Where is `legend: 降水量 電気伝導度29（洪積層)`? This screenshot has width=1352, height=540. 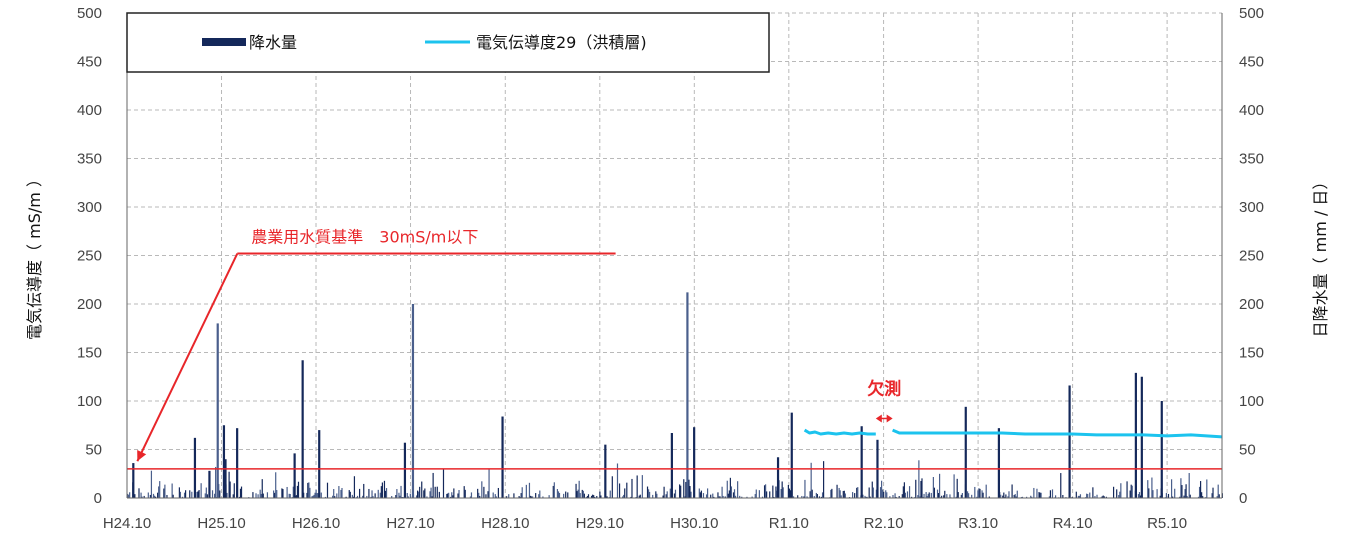 legend: 降水量 電気伝導度29（洪積層) is located at coordinates (448, 42).